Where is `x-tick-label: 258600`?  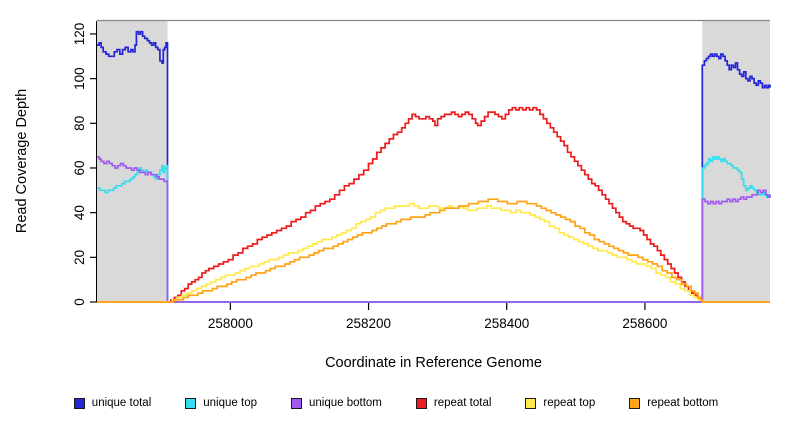 x-tick-label: 258600 is located at coordinates (644, 323).